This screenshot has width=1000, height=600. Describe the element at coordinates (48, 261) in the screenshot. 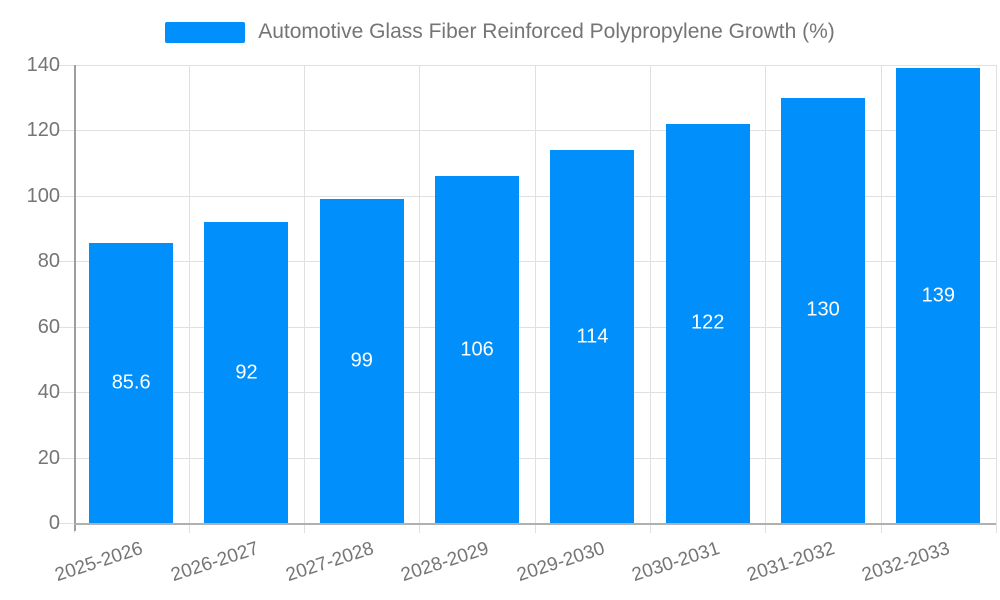

I see `y-axis-tick-label: 80` at that location.